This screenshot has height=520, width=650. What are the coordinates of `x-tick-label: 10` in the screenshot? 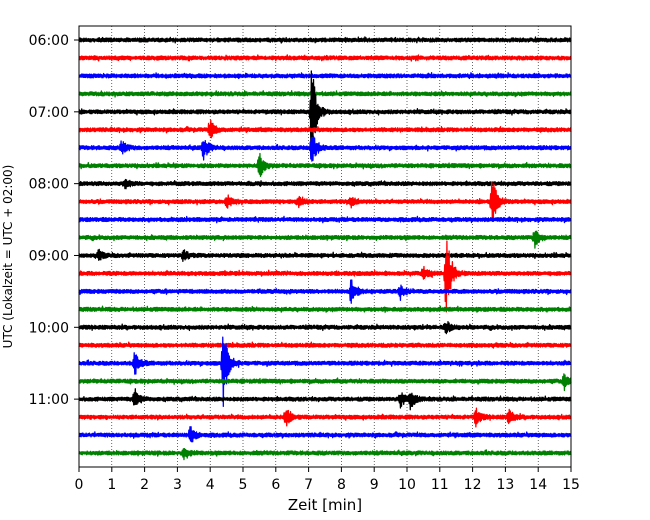 It's located at (407, 485).